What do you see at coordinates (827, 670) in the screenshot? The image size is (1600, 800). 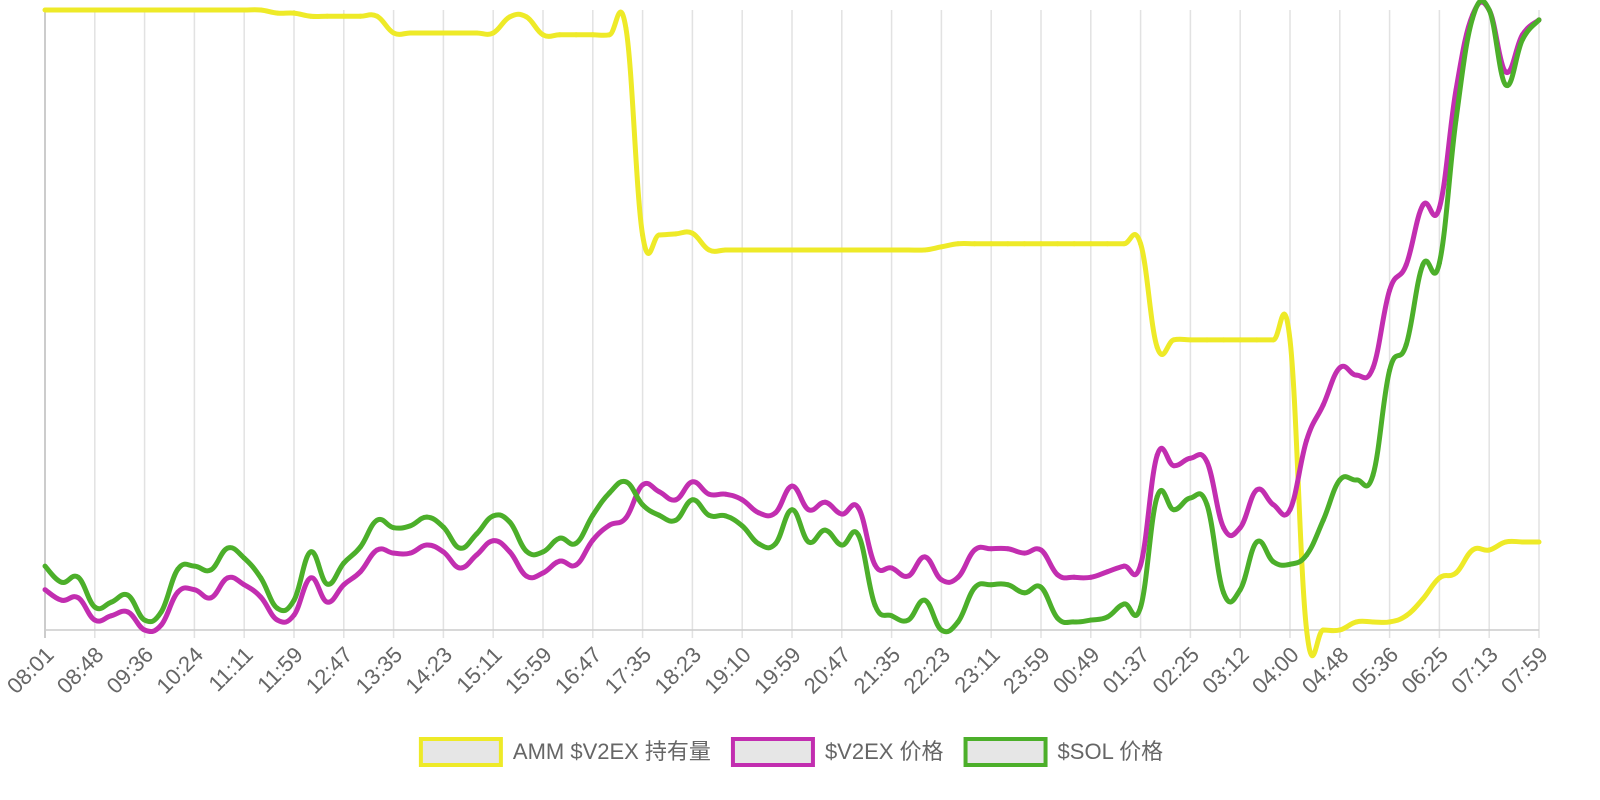 I see `x-tick-label: 20:47` at bounding box center [827, 670].